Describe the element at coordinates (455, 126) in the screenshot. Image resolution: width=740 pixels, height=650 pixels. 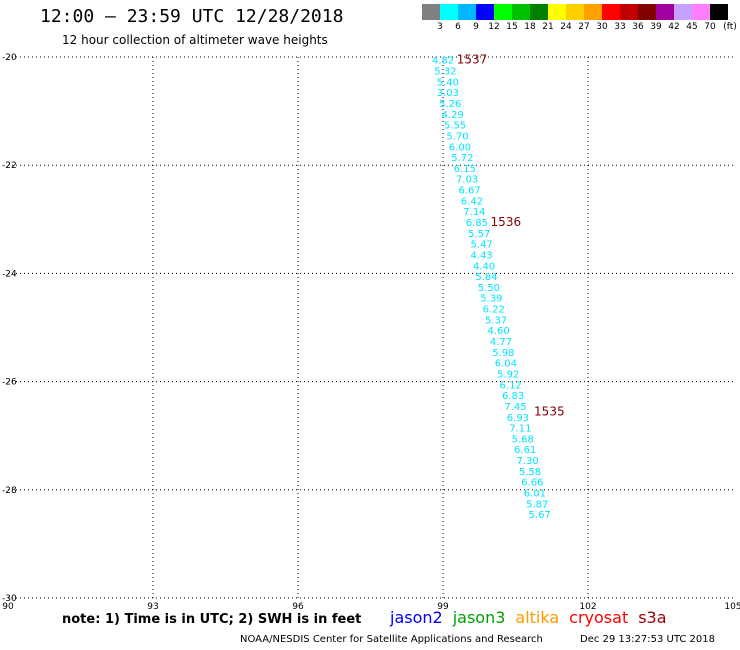
I see `wave-height-value: 5.55` at that location.